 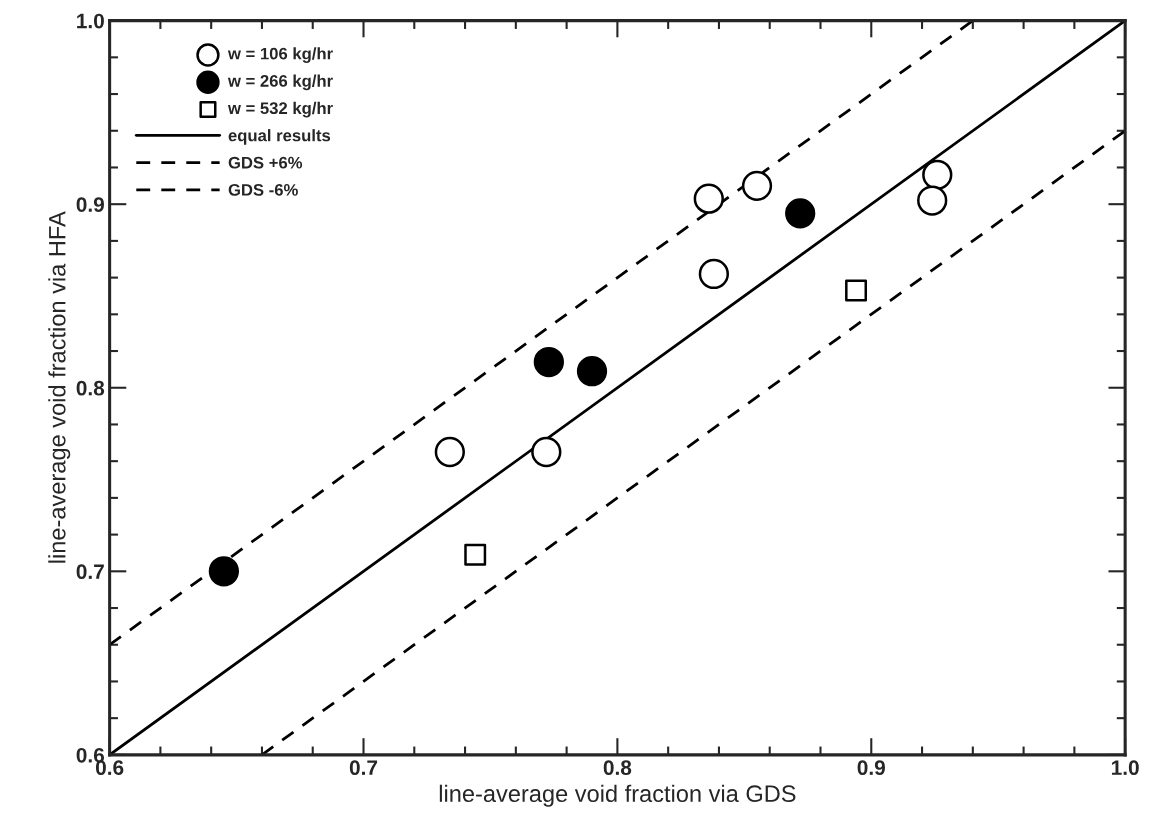 I want to click on x-tick-label: 0.9, so click(x=871, y=768).